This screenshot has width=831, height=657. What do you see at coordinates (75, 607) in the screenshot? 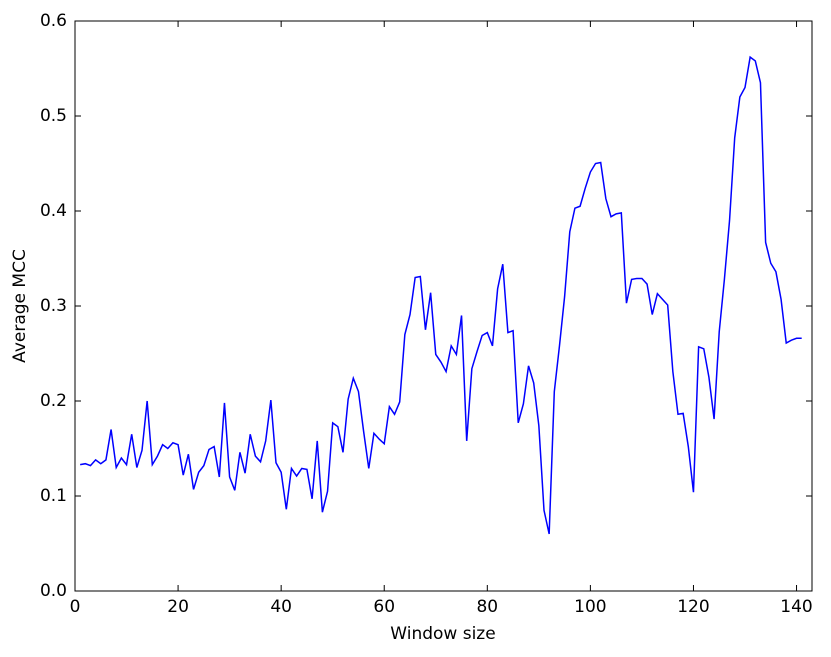
I see `x-tick-label: 0` at bounding box center [75, 607].